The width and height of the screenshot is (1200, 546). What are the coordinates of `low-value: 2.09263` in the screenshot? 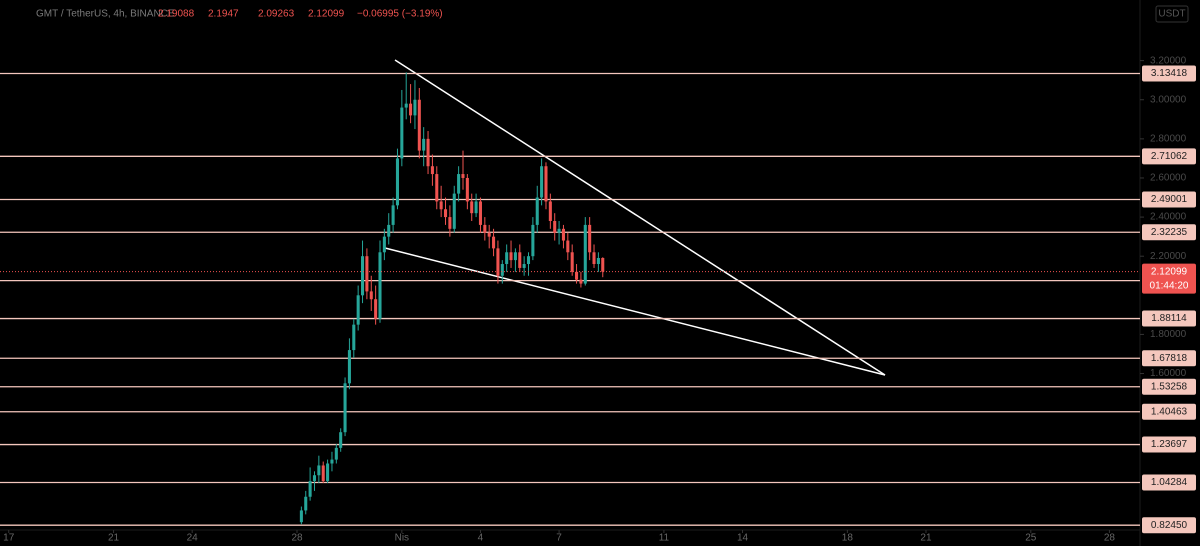 It's located at (276, 14).